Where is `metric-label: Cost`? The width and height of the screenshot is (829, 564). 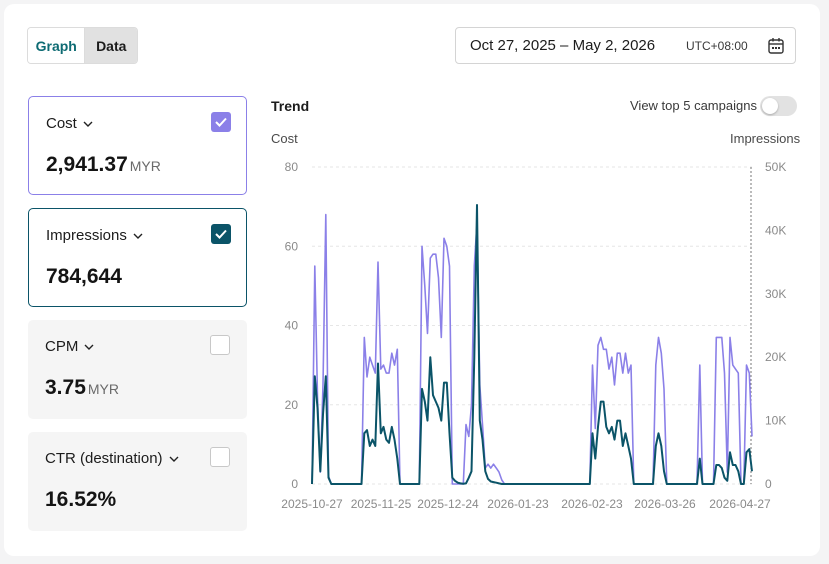 metric-label: Cost is located at coordinates (61, 123).